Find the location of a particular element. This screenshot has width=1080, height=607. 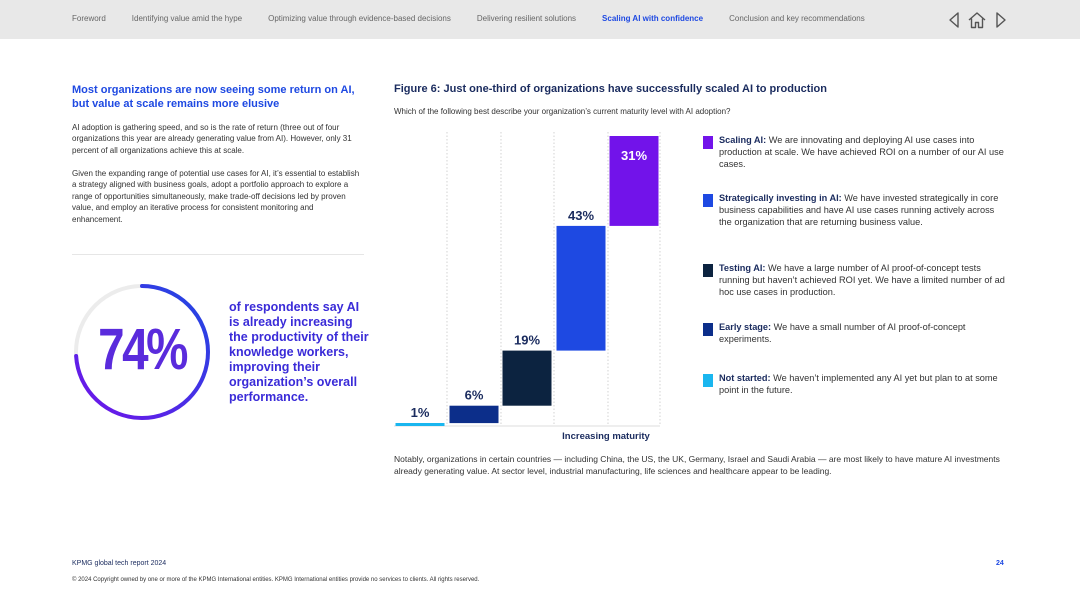

next-page-icon is located at coordinates (1001, 20).